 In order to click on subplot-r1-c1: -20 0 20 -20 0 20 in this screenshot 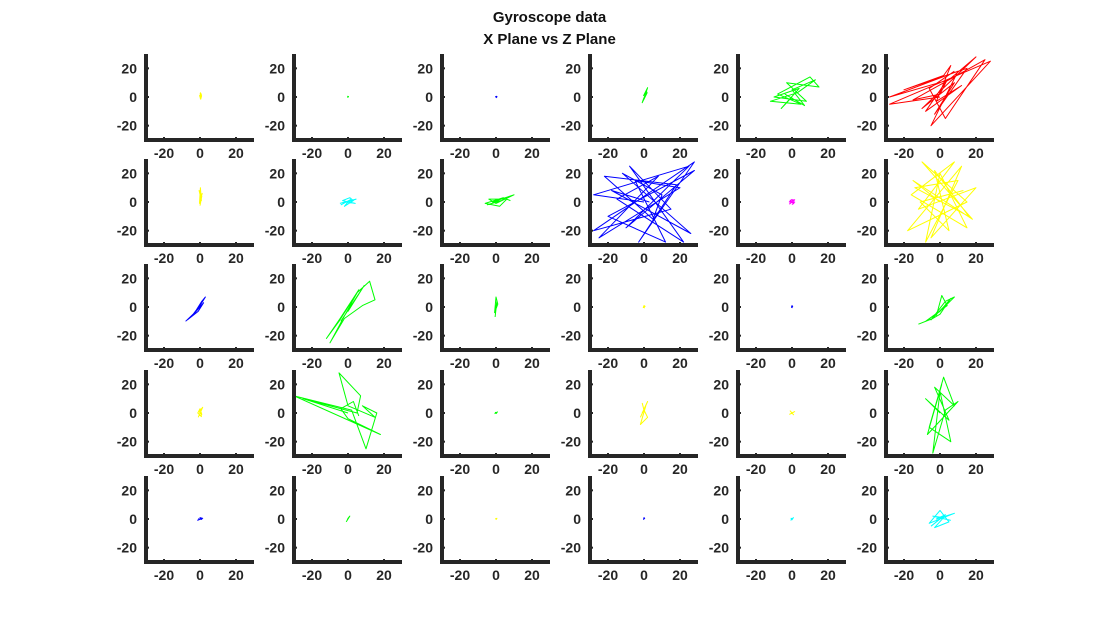, I will do `click(185, 107)`.